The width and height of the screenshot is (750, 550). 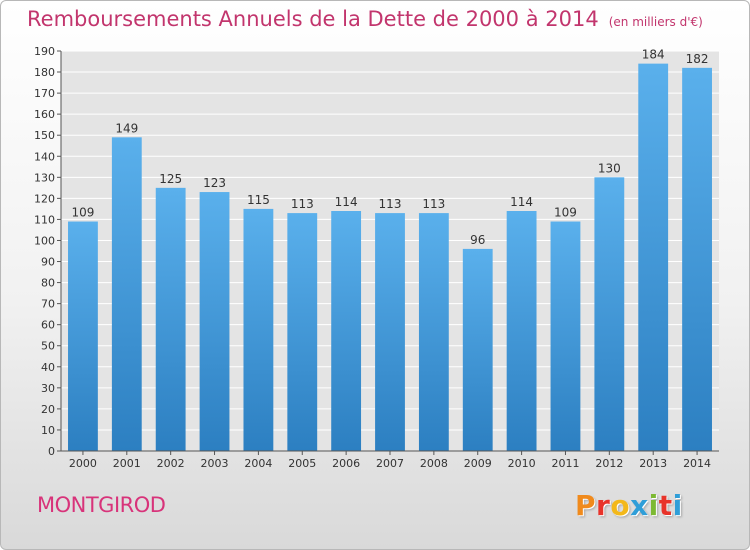 I want to click on bar-2001, so click(x=126, y=294).